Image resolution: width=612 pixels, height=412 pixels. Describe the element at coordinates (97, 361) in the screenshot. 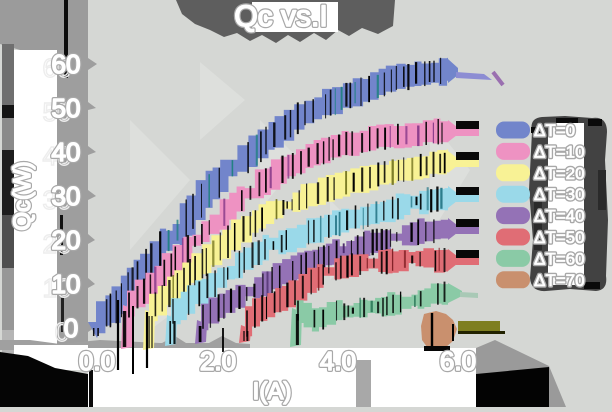

I see `svg-text: 0.0` at that location.